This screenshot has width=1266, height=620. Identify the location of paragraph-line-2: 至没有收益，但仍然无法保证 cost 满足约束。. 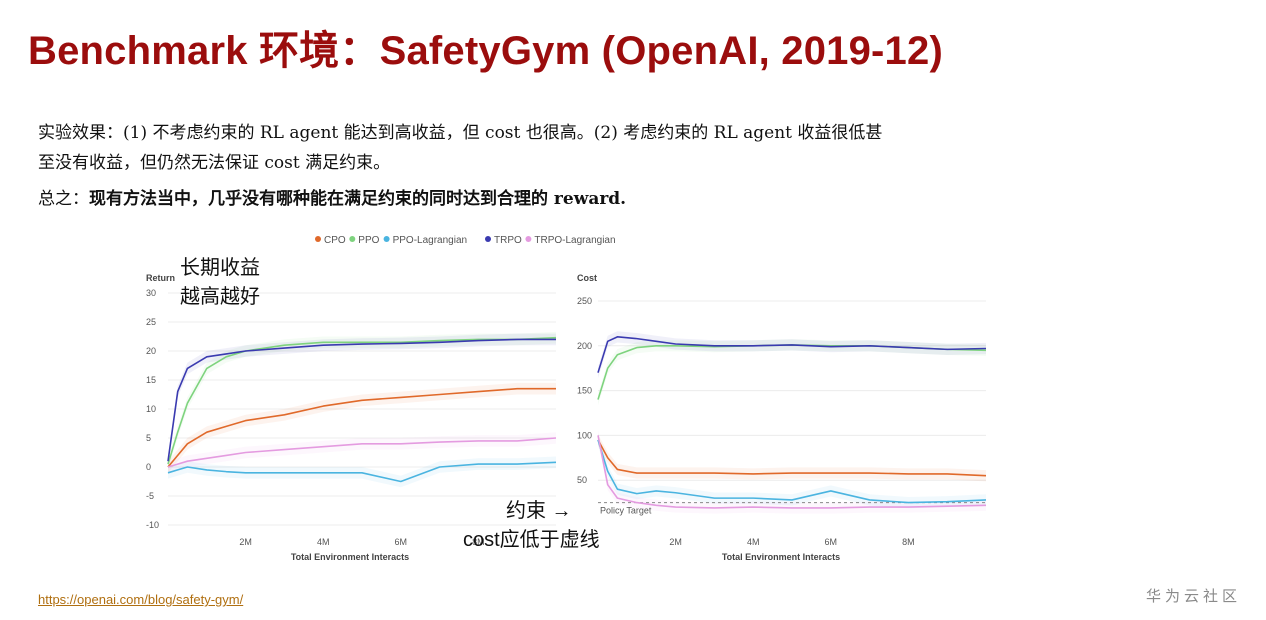
(214, 163).